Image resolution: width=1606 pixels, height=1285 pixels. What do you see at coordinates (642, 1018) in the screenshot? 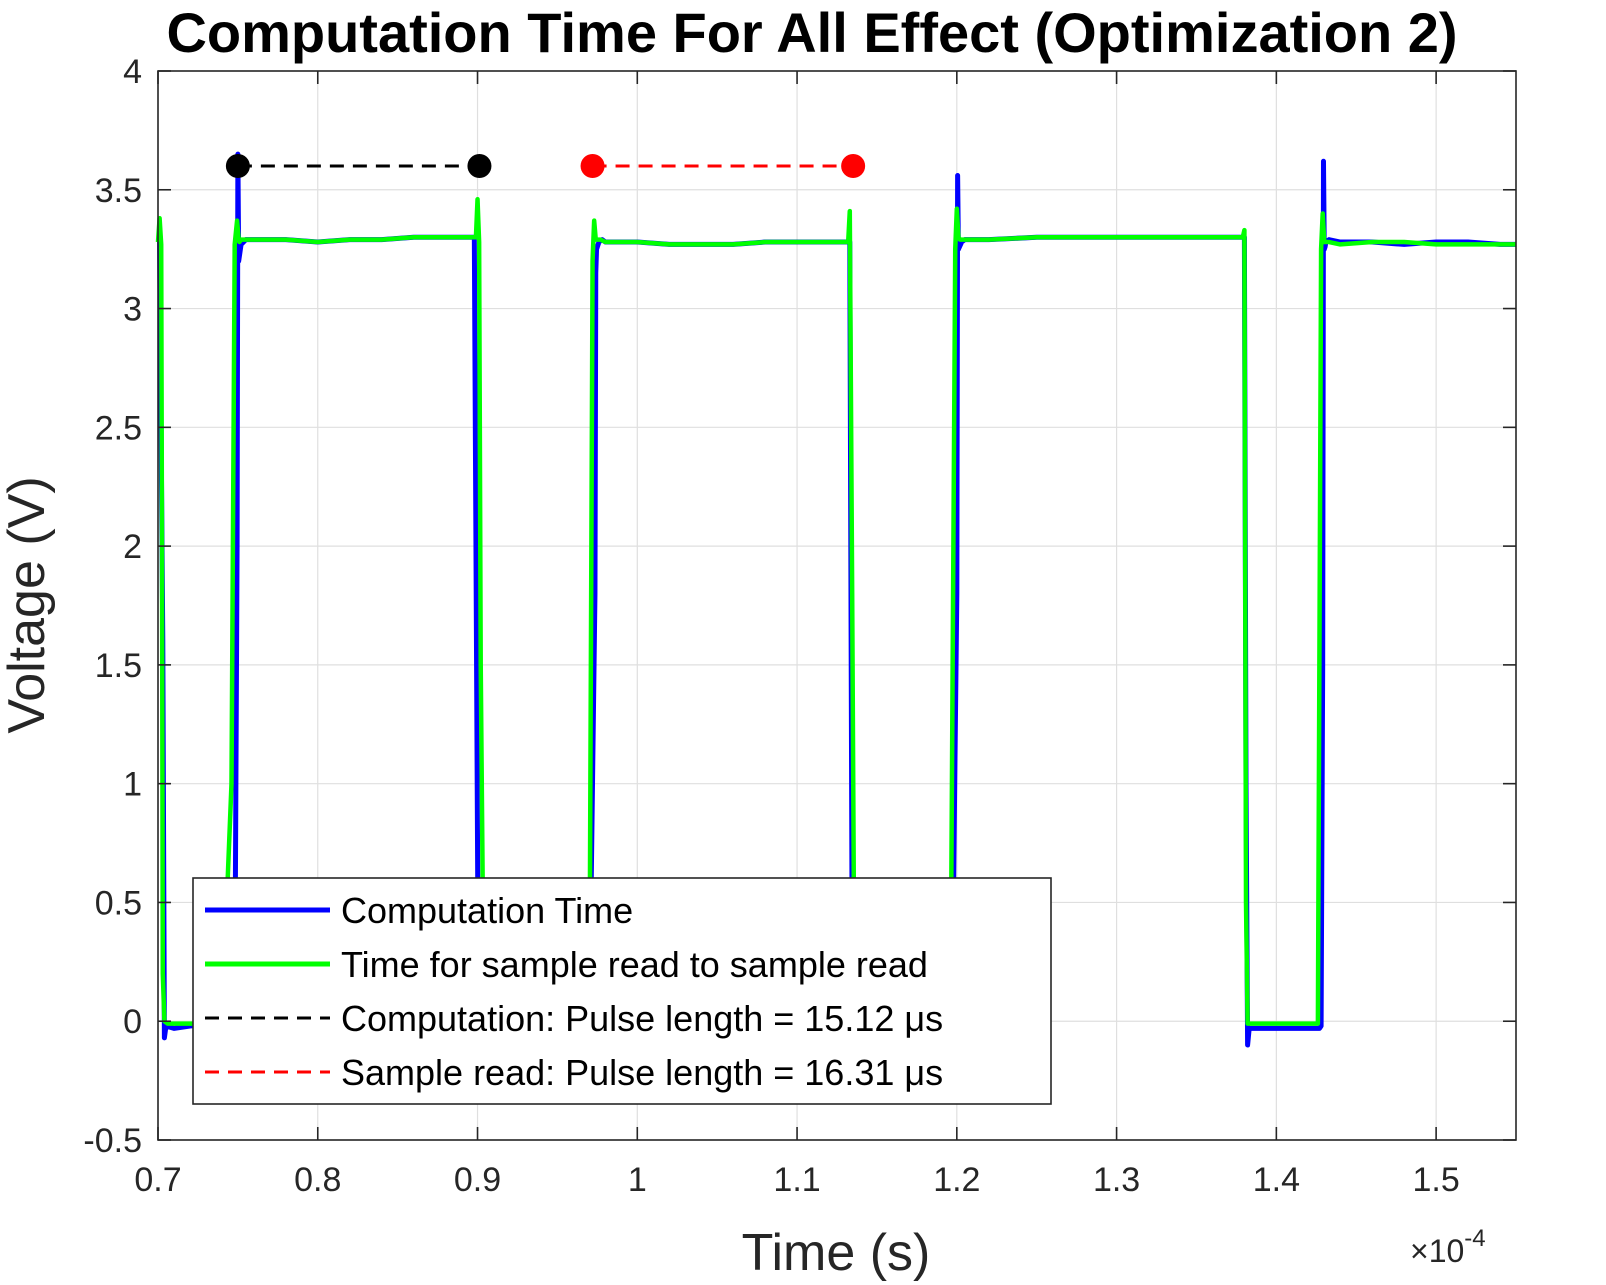
I see `legend-label: Computation: Pulse length = 15.12 μs` at bounding box center [642, 1018].